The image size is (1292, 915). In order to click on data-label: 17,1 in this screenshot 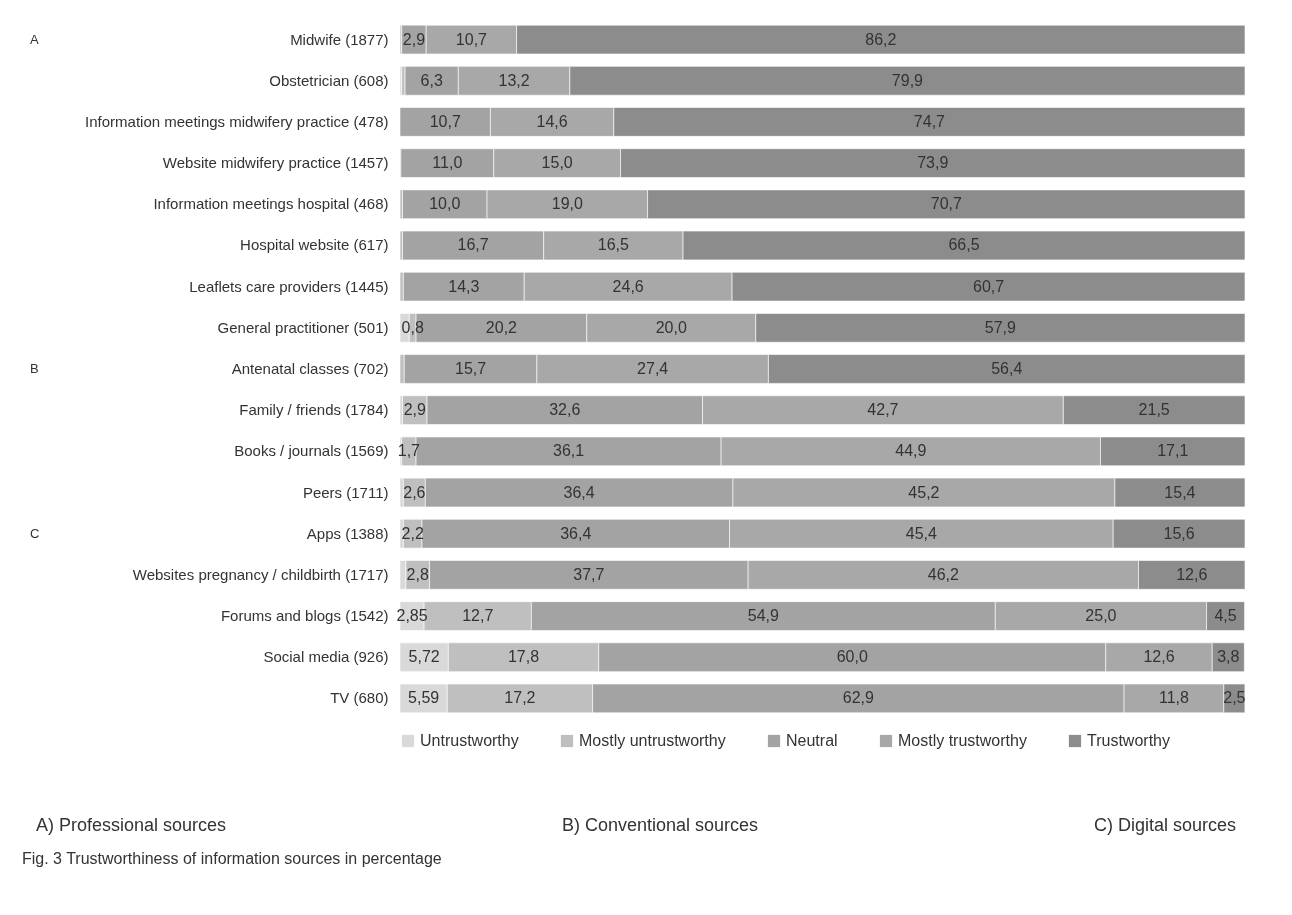, I will do `click(1173, 451)`.